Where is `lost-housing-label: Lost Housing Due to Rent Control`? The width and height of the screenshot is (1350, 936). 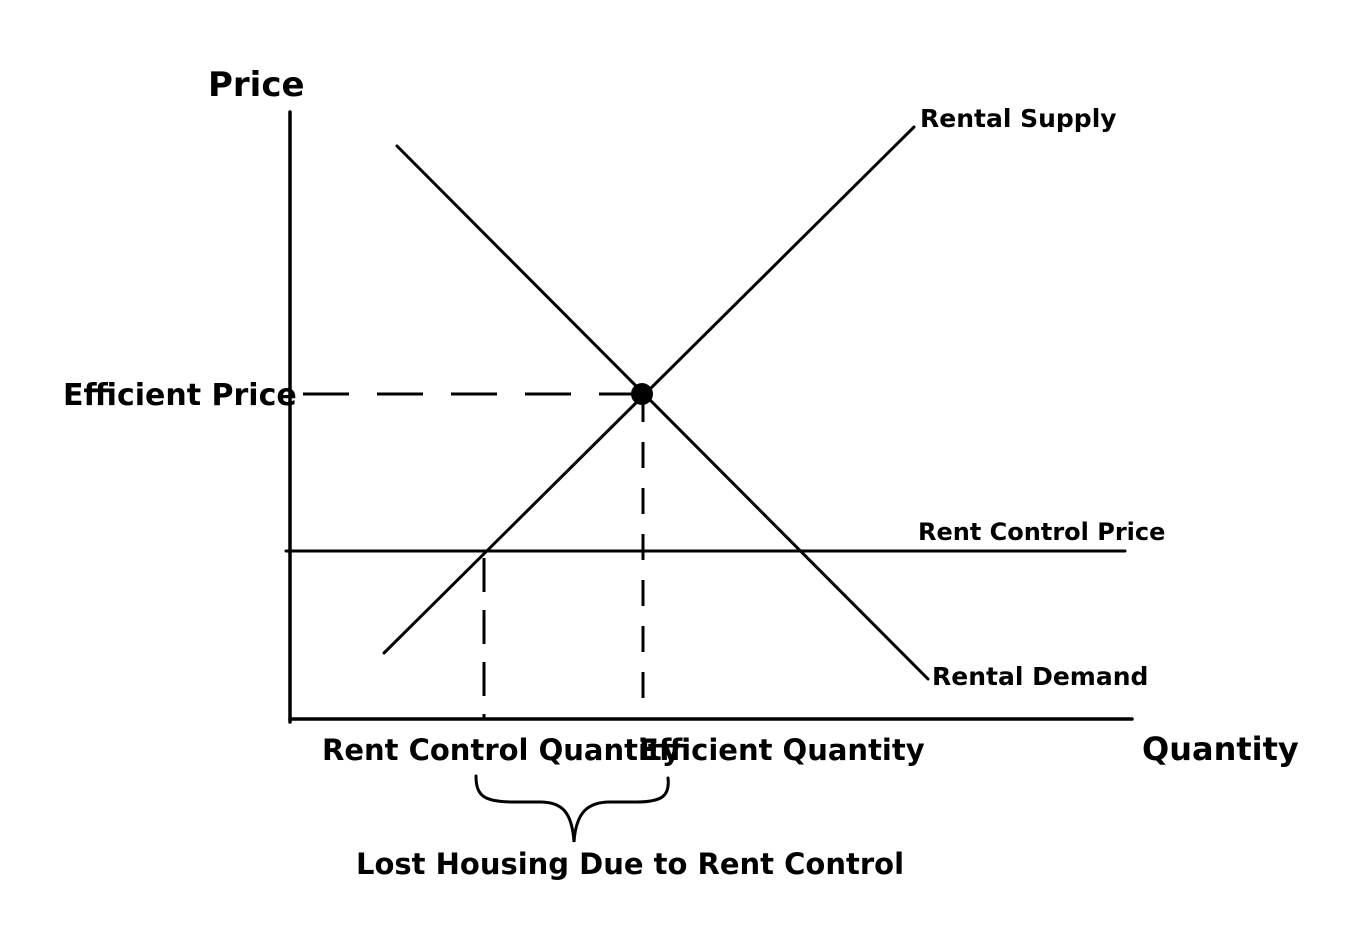 lost-housing-label: Lost Housing Due to Rent Control is located at coordinates (630, 864).